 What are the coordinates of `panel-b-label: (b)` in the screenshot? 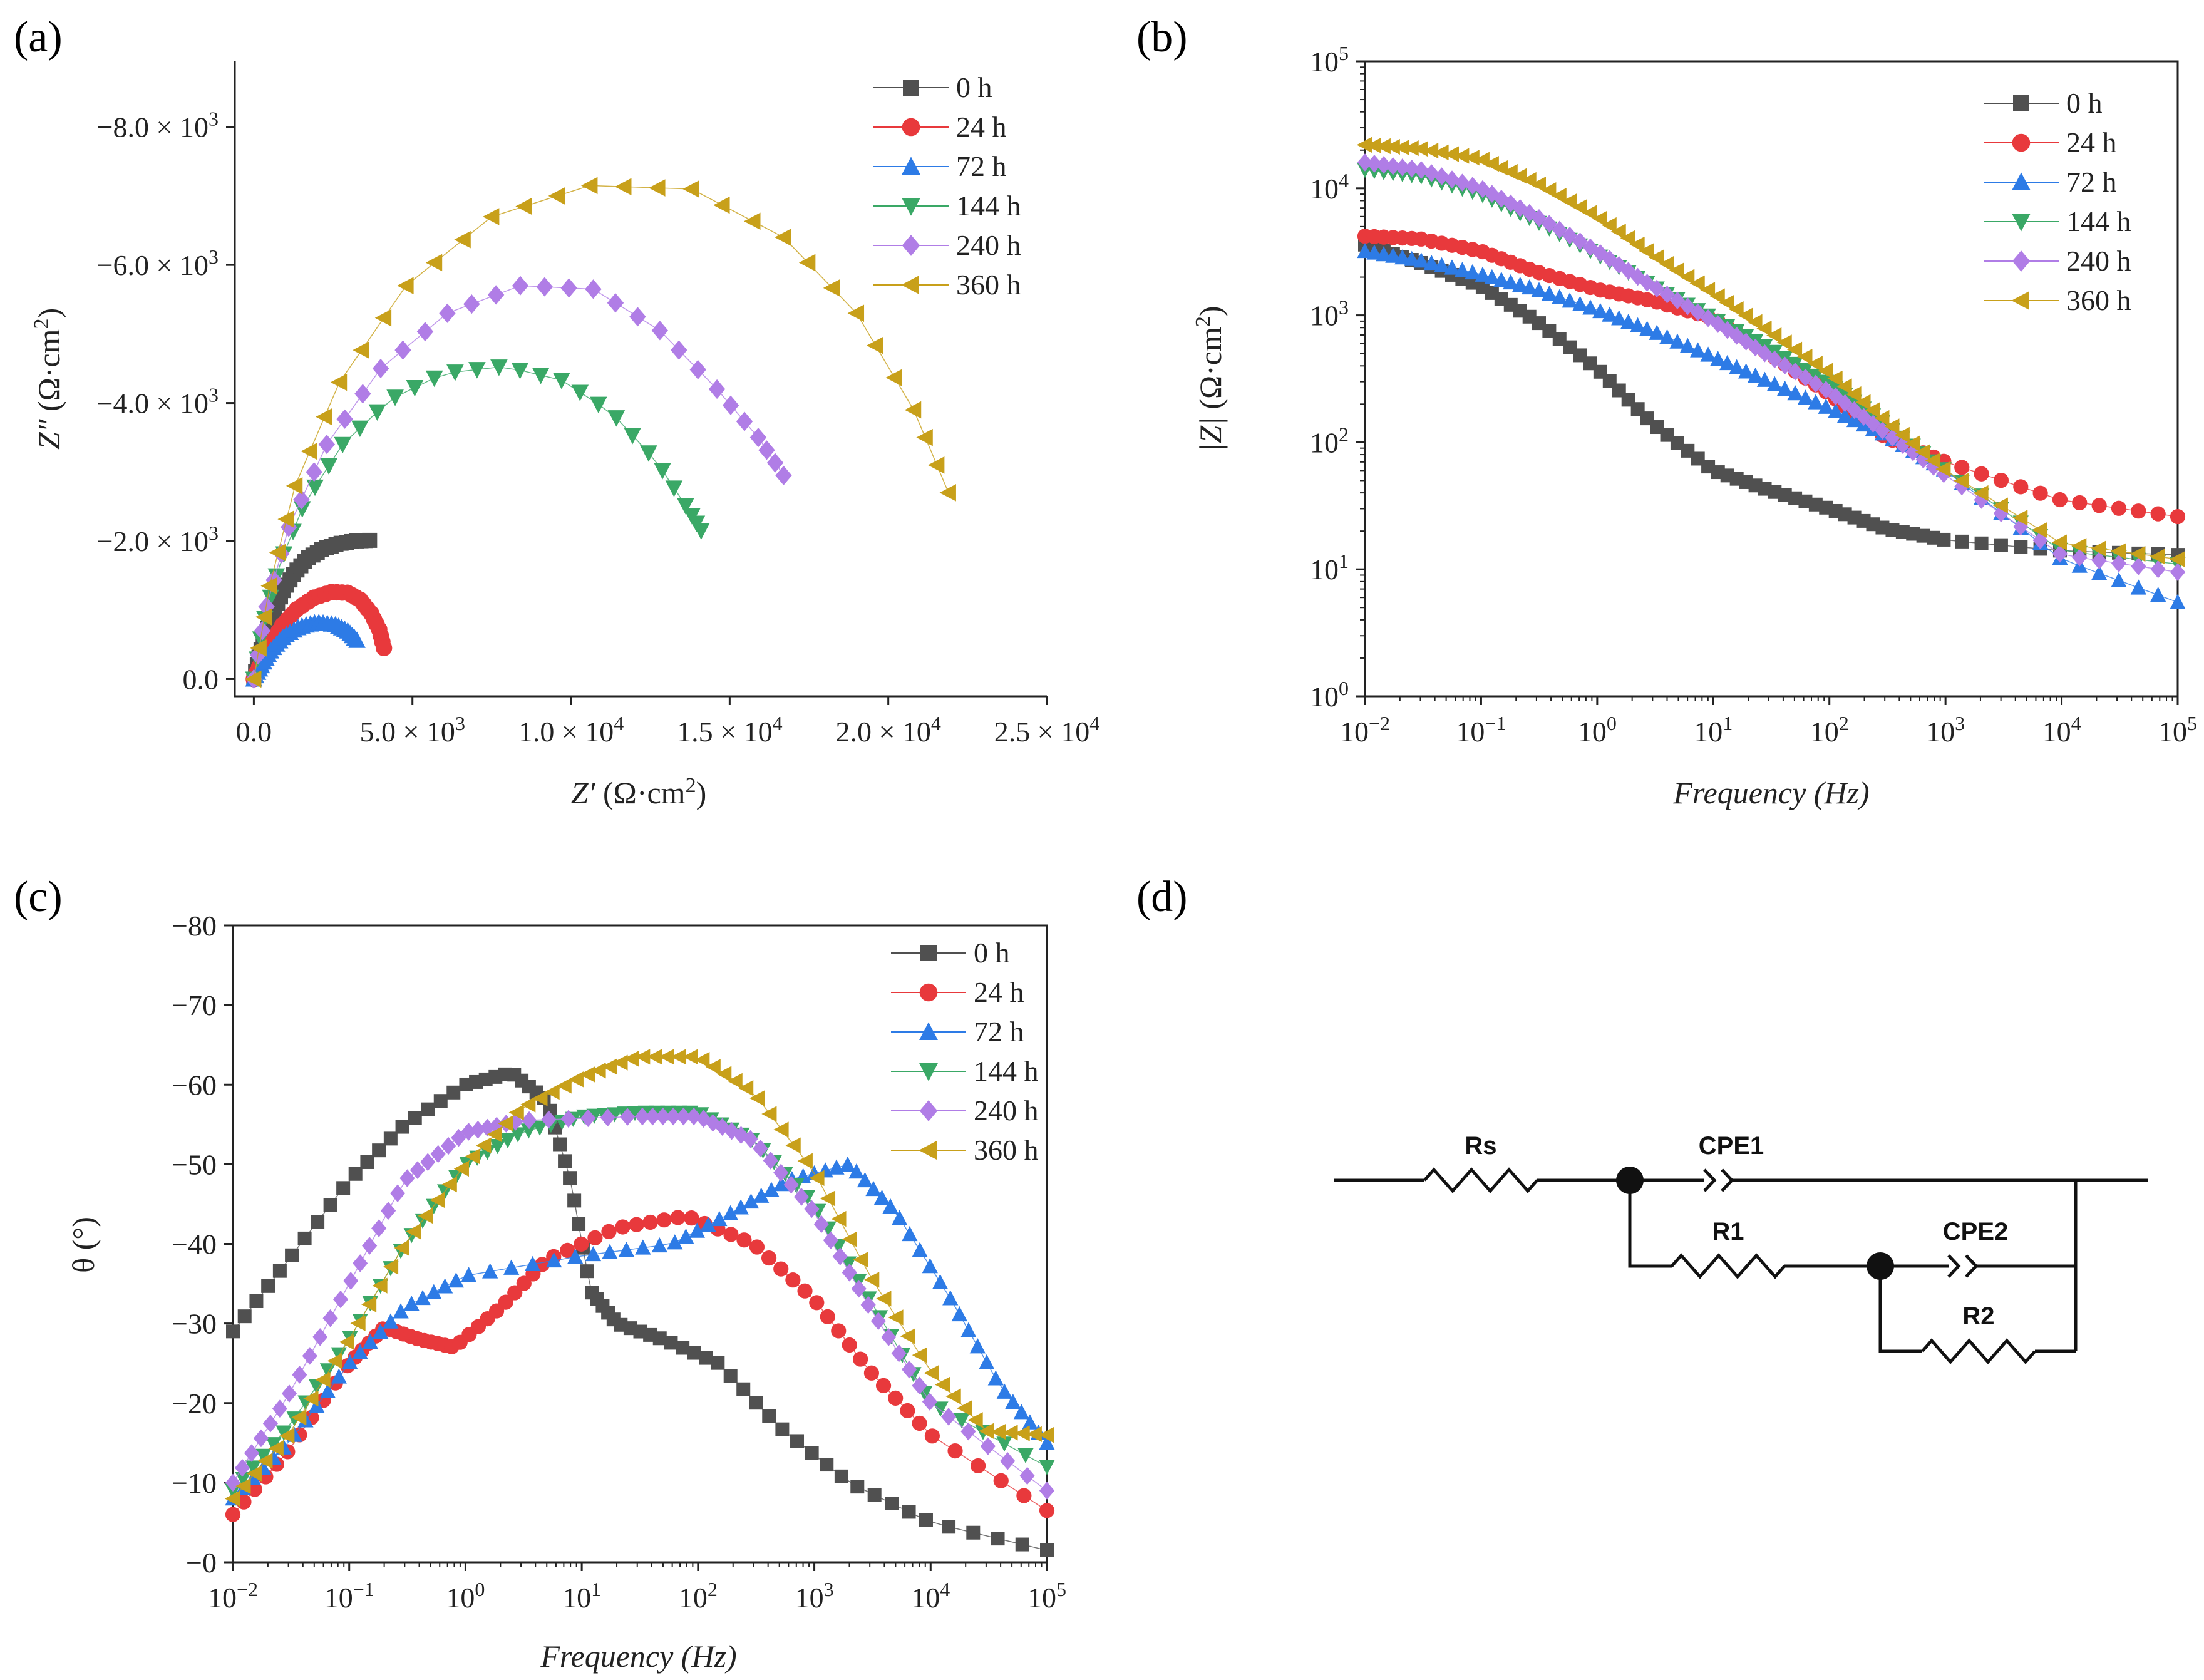 It's located at (1162, 37).